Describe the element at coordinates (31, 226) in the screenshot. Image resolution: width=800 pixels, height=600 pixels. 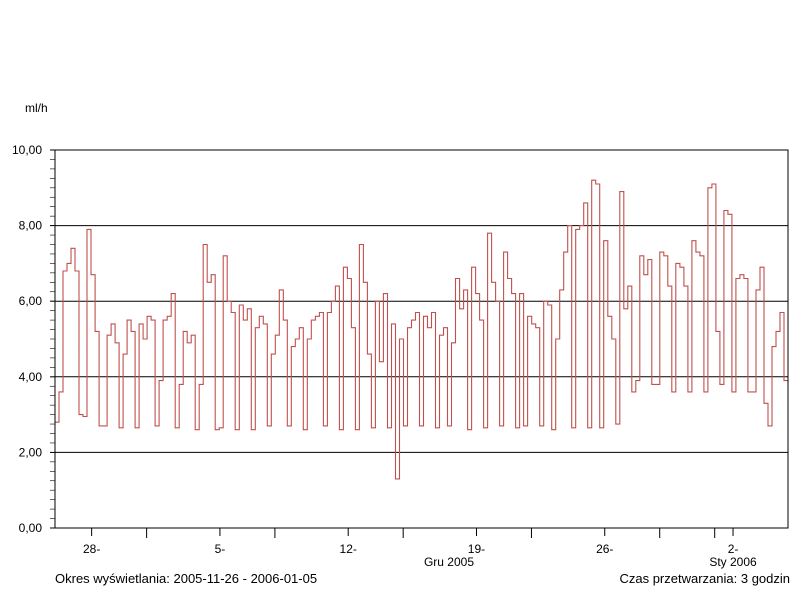
I see `y-tick-label: 8,00` at that location.